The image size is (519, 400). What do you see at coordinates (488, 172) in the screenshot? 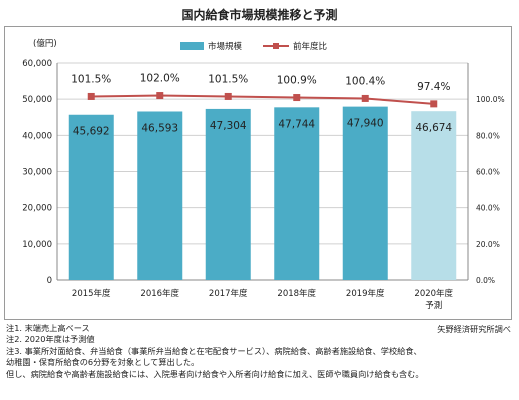
I see `y2-tick-label: 60.0%` at bounding box center [488, 172].